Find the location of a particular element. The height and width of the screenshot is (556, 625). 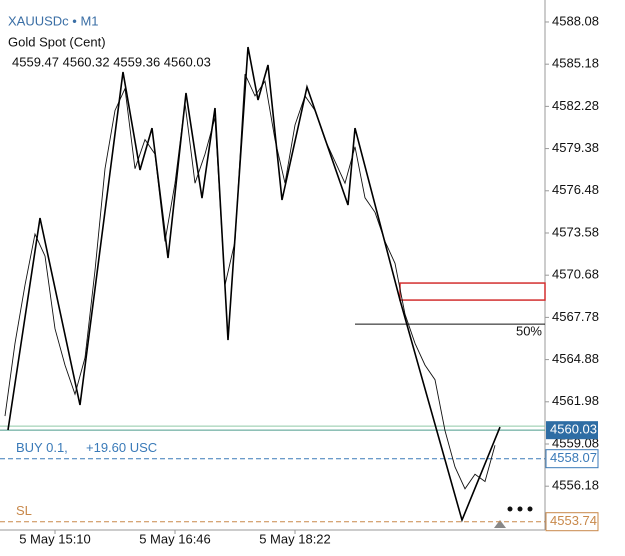

price-tag: 4560.03 is located at coordinates (573, 429).